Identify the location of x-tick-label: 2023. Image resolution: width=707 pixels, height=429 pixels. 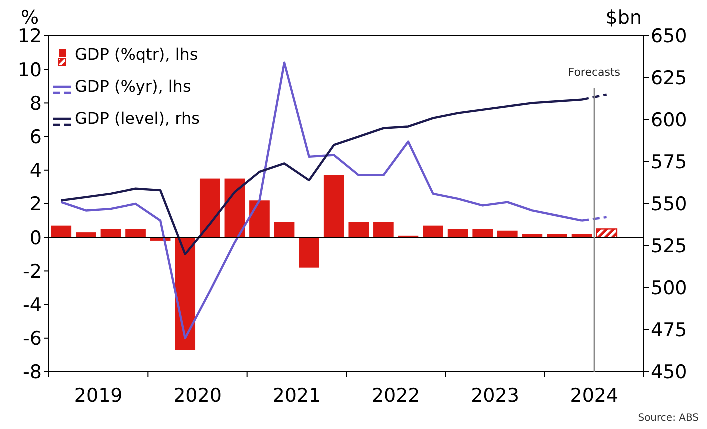
(495, 396).